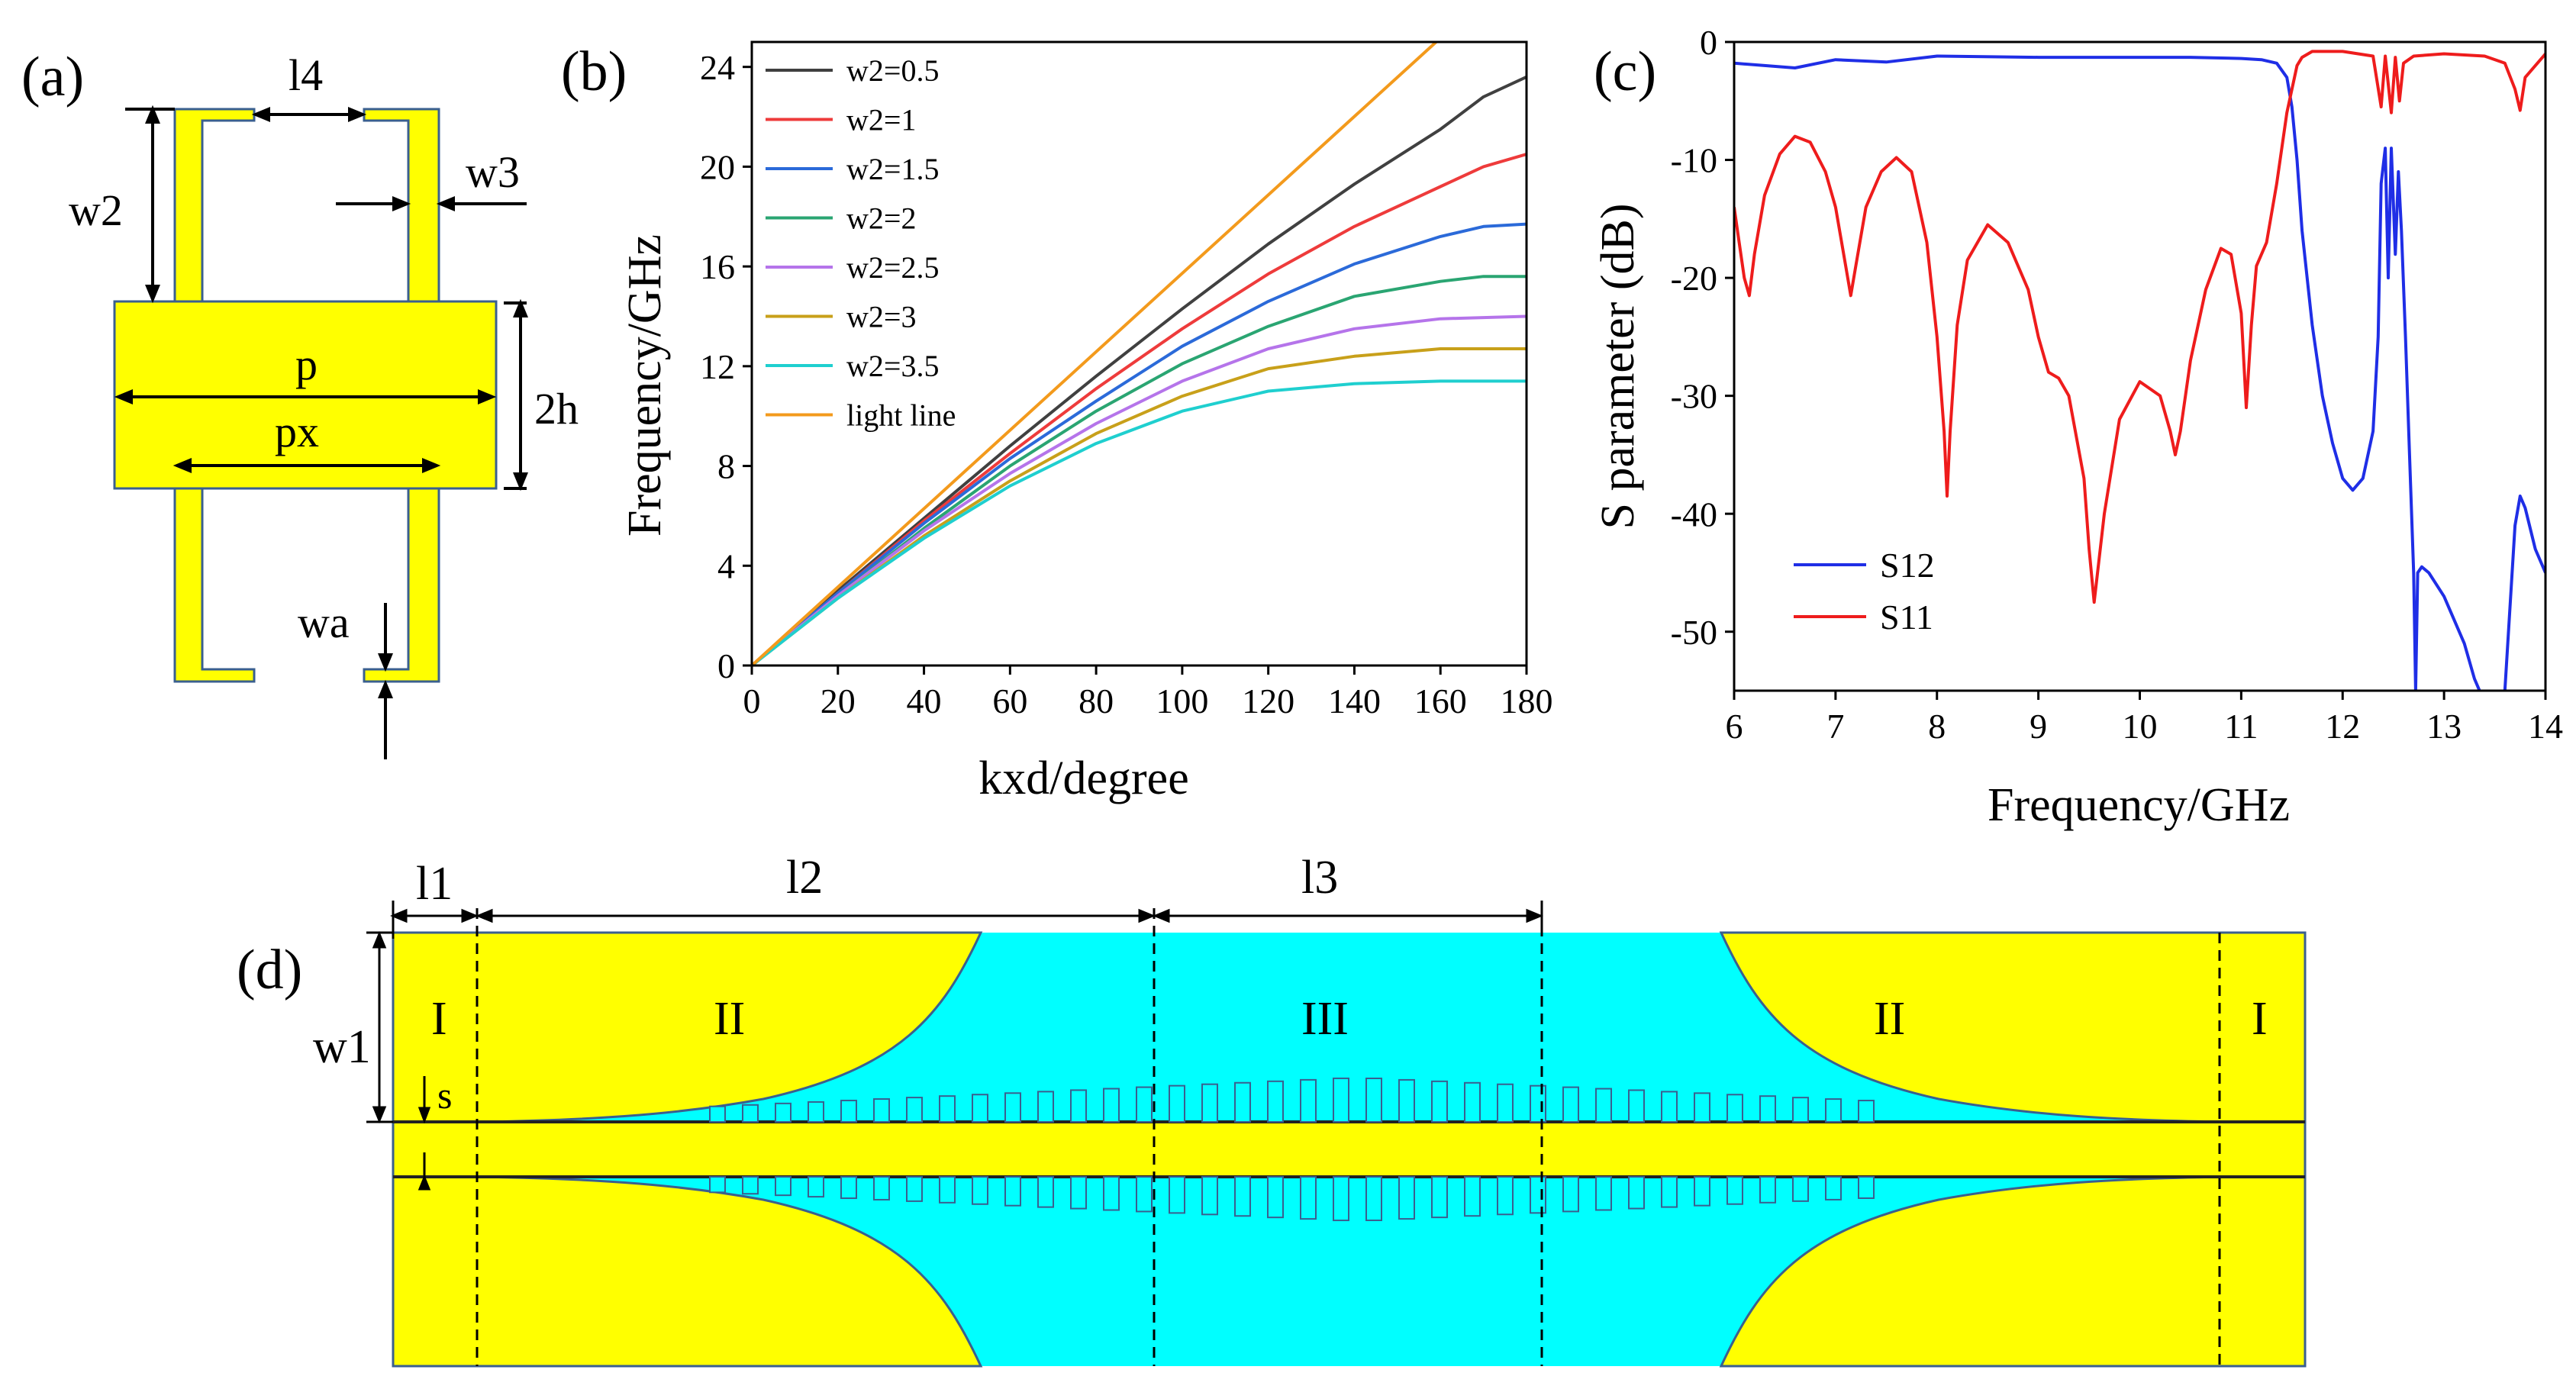 The image size is (2576, 1389). Describe the element at coordinates (881, 317) in the screenshot. I see `chart-b-legend-label: w2=3` at that location.